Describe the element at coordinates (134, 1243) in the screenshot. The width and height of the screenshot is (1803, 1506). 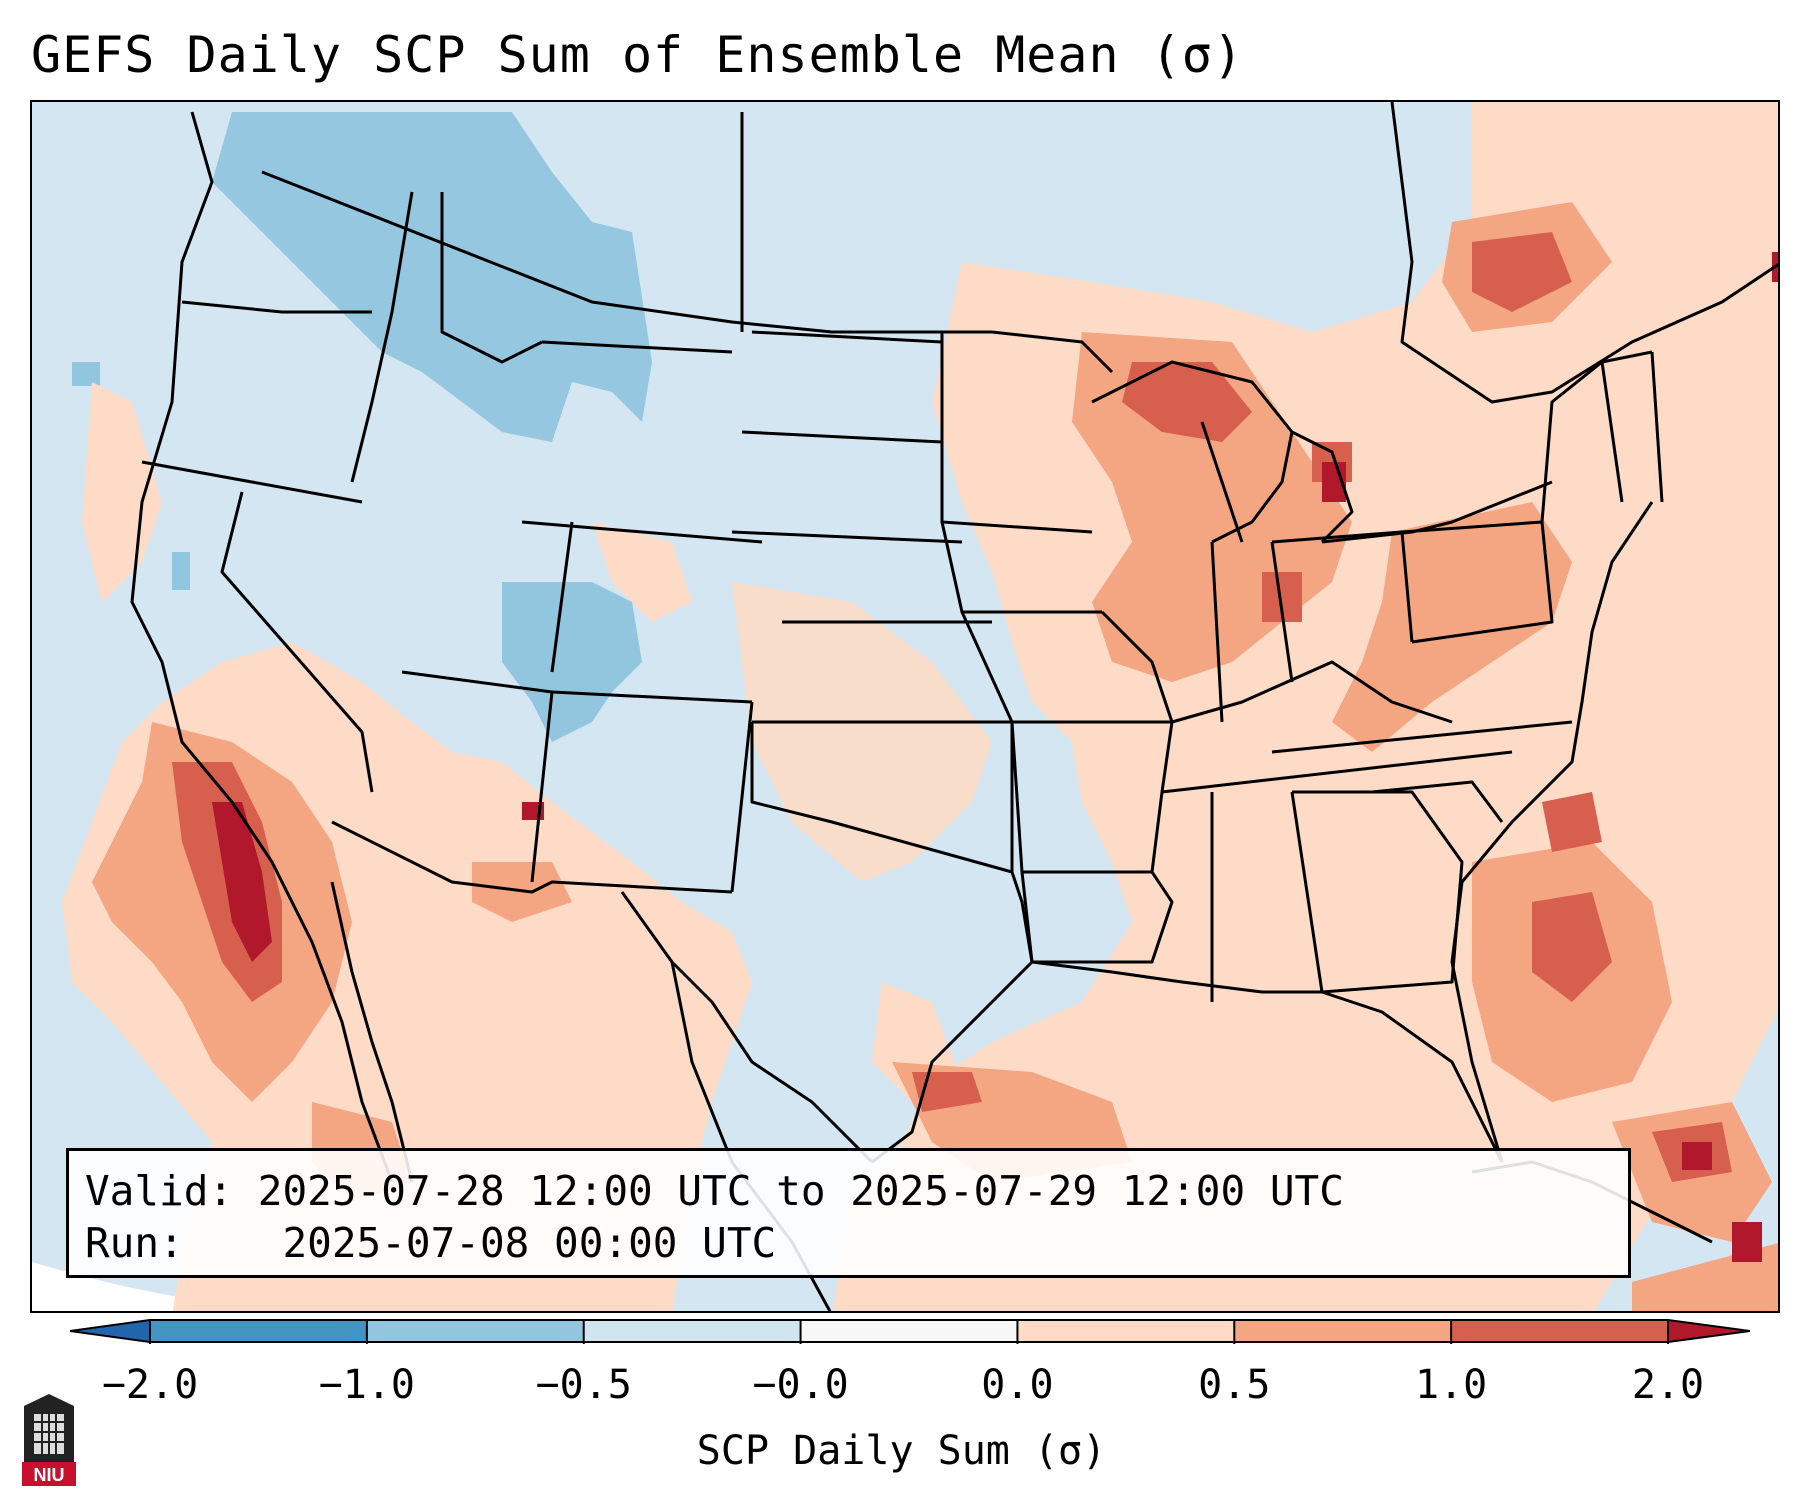
I see `run-label: Run:` at that location.